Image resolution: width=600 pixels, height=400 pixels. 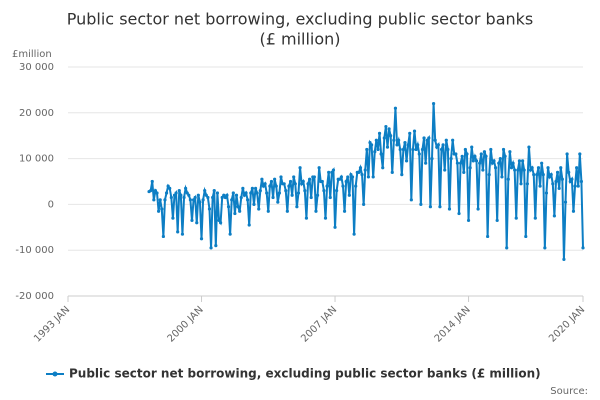 I want to click on x-tick-label: 2007 JAN, so click(x=319, y=324).